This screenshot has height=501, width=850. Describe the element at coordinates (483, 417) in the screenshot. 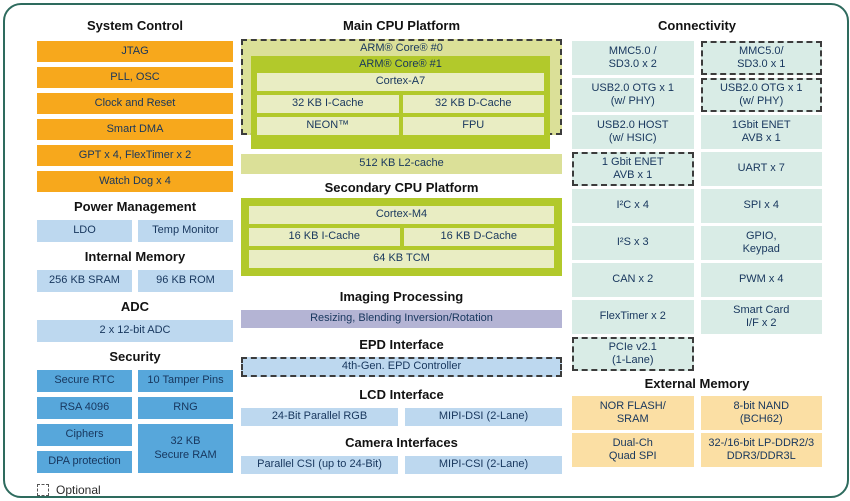

I see `block-mipi-dsi: MIPI-DSI (2-Lane)` at that location.